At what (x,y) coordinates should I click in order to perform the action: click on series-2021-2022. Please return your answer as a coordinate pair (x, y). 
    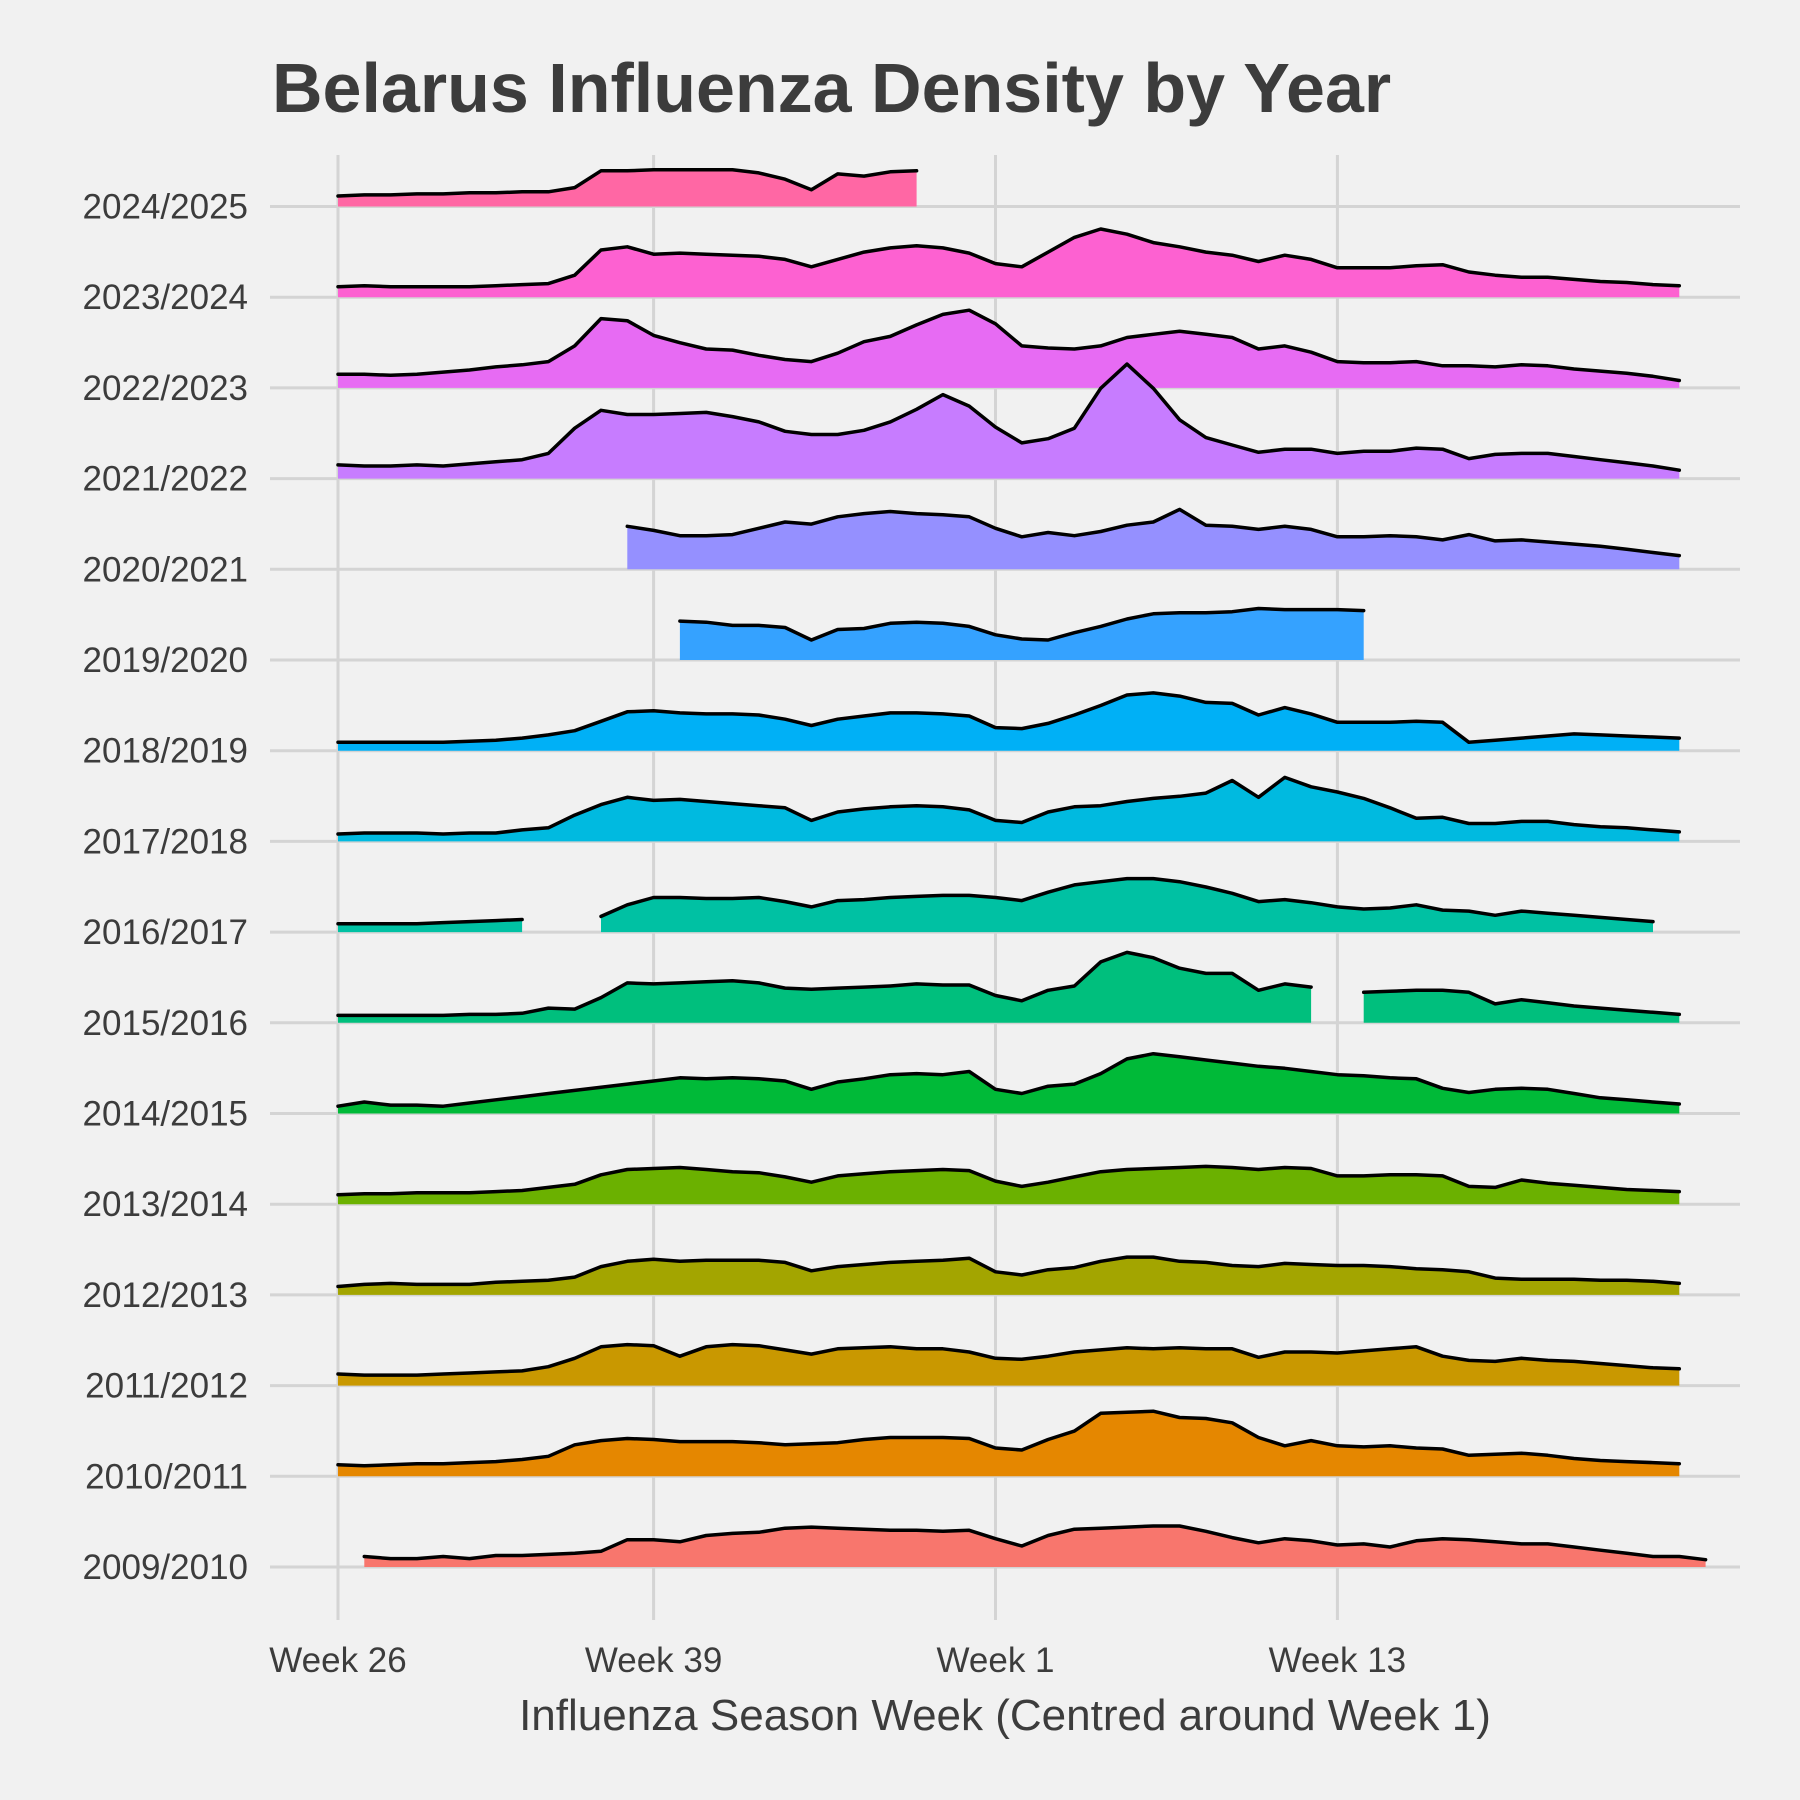
    Looking at the image, I should click on (1009, 420).